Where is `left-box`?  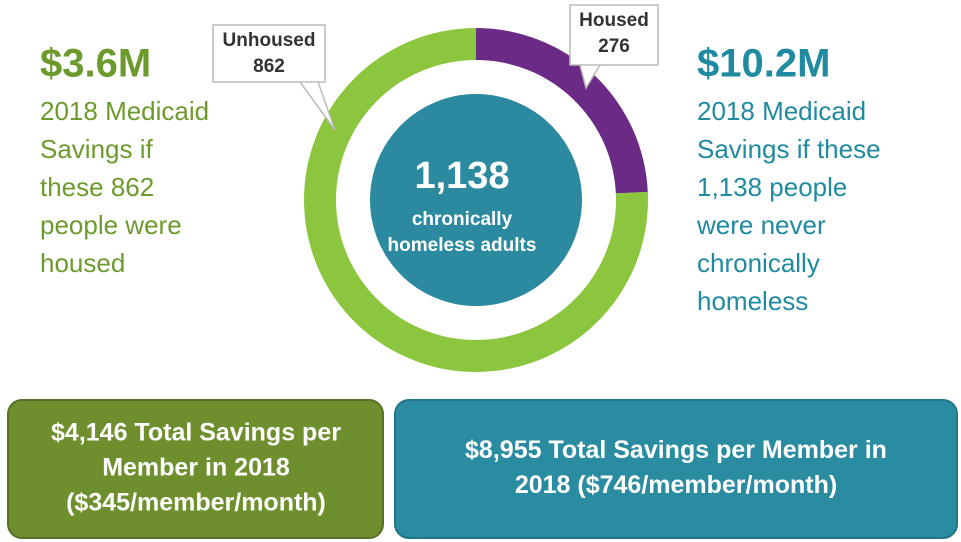 left-box is located at coordinates (195, 469).